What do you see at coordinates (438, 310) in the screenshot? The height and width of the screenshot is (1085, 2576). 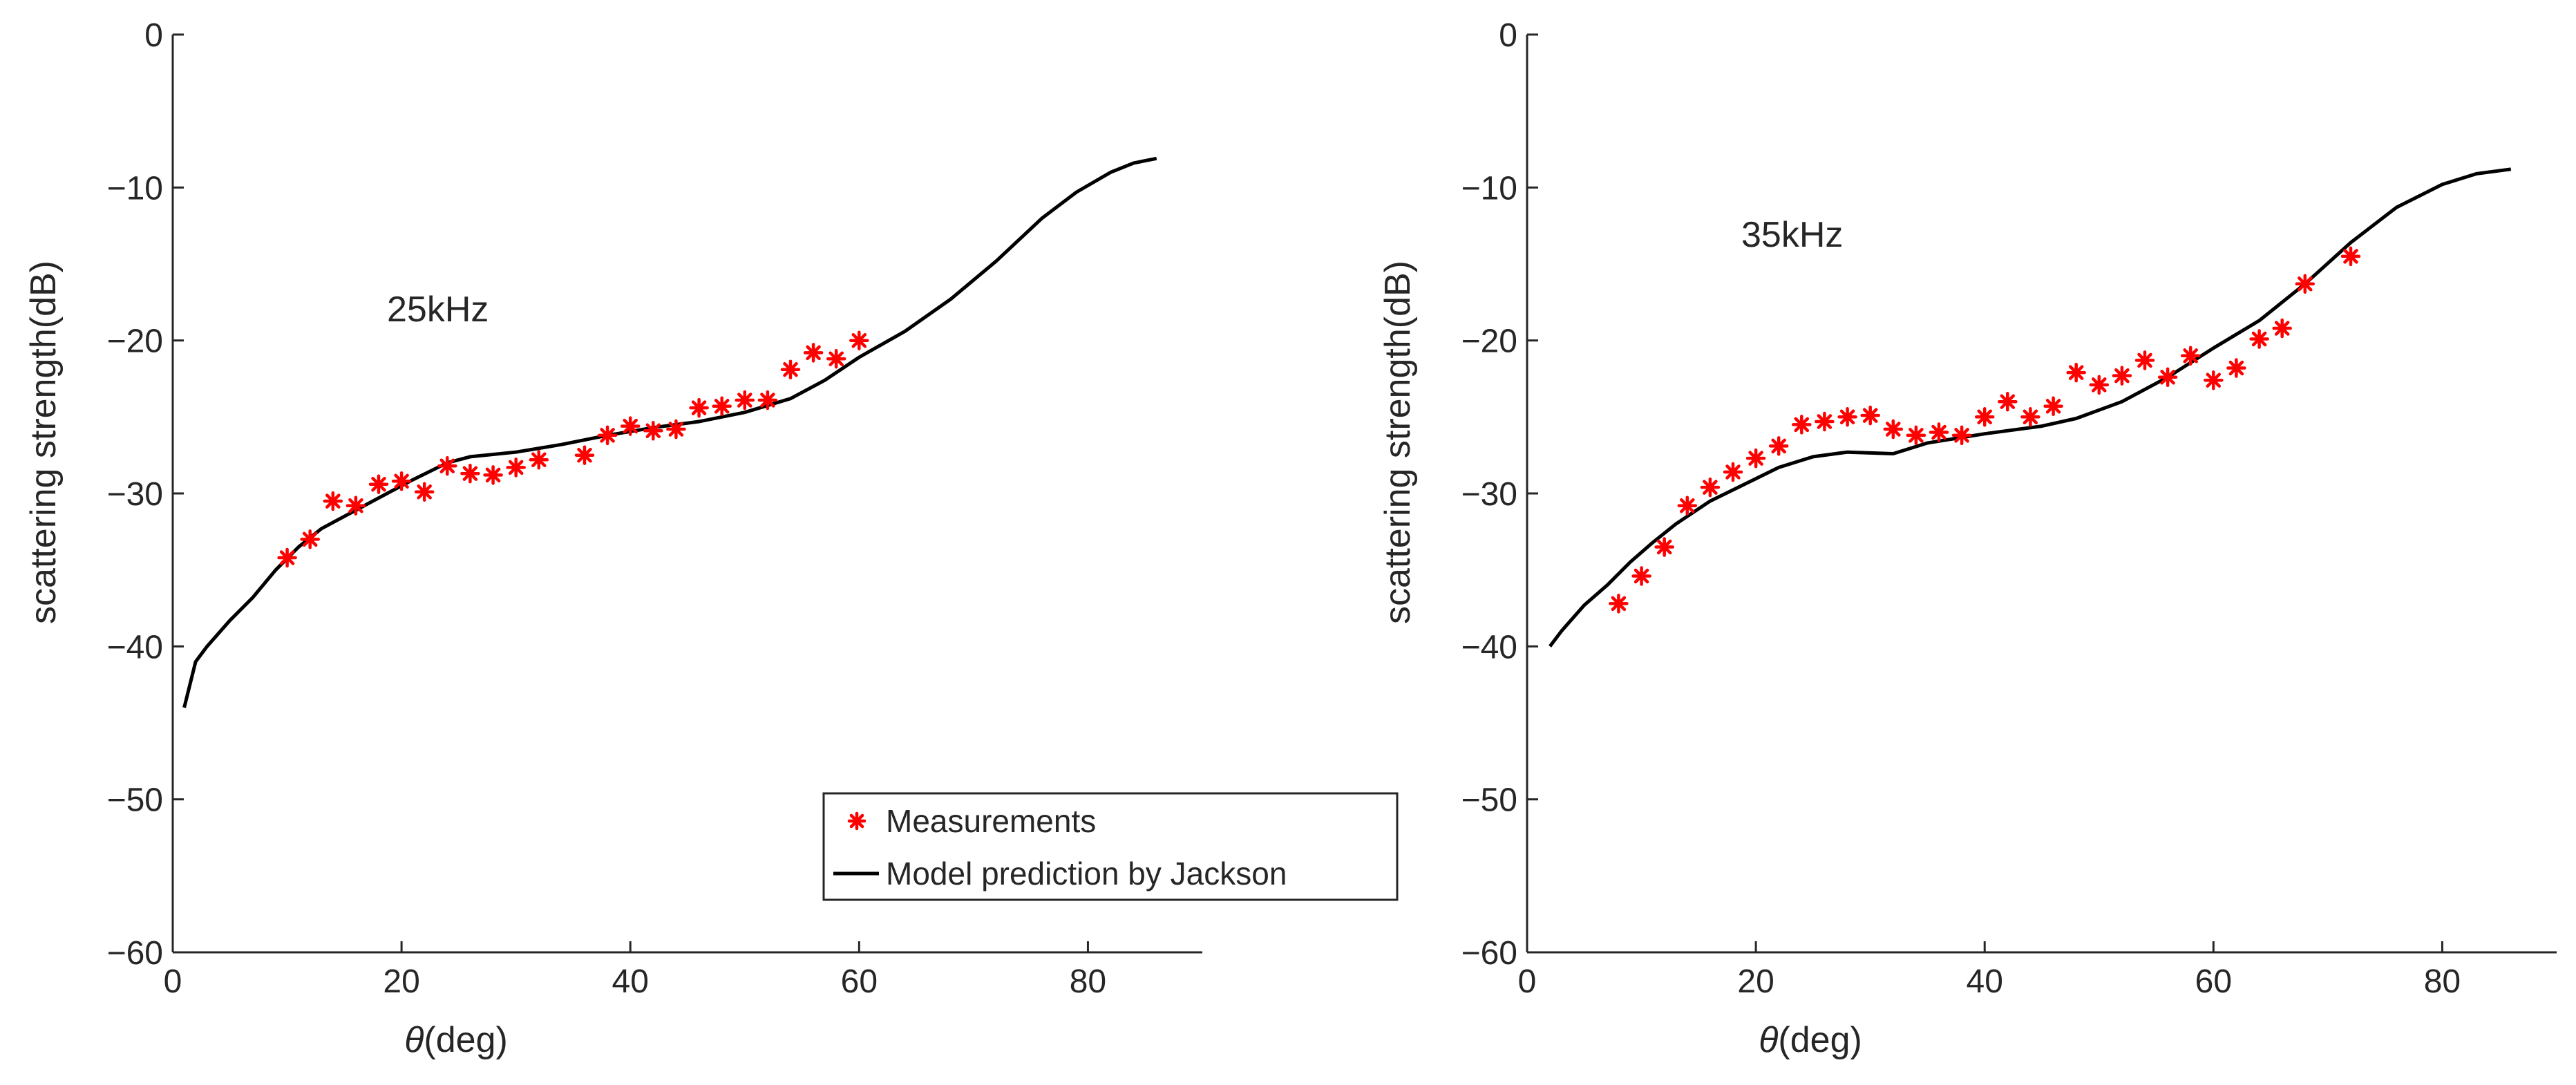 I see `annotation-25khz: 25kHz` at bounding box center [438, 310].